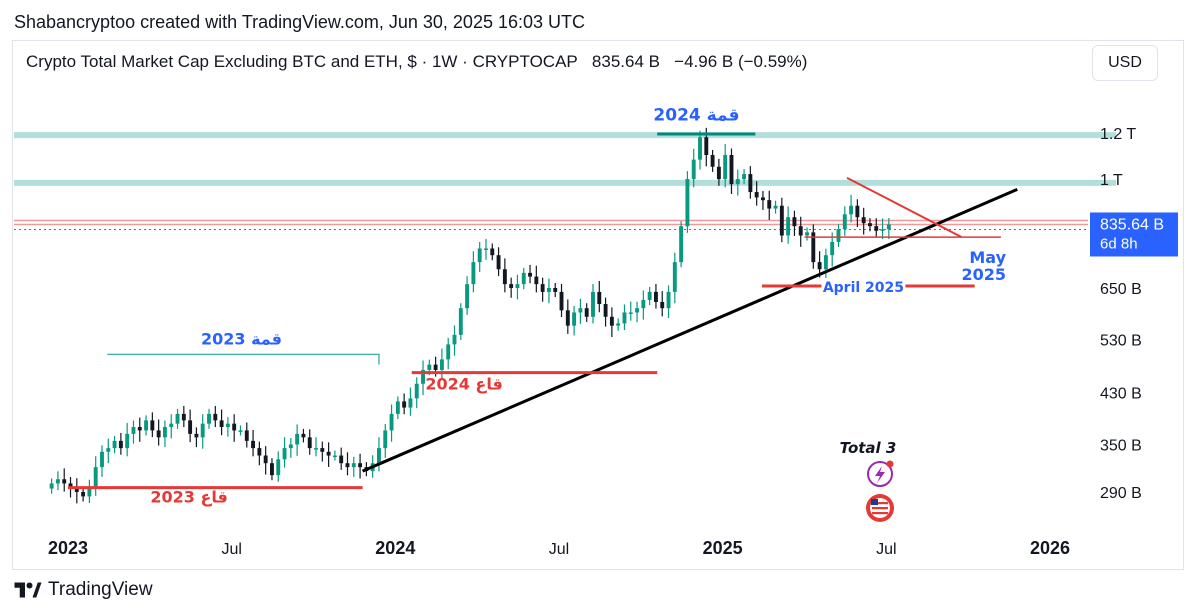  I want to click on annotation-april-2025: April 2025, so click(863, 288).